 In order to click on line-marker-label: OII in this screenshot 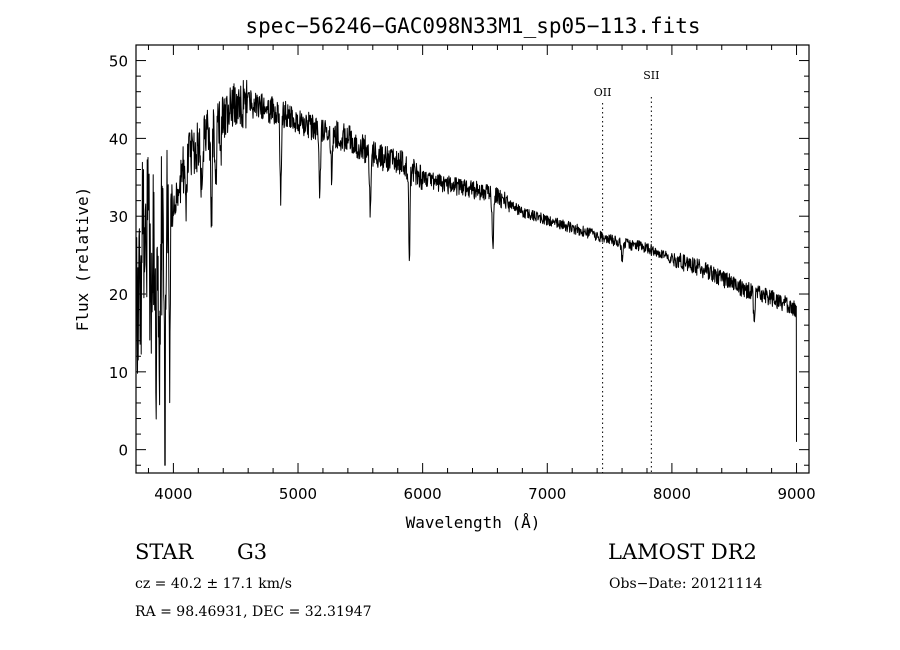, I will do `click(603, 92)`.